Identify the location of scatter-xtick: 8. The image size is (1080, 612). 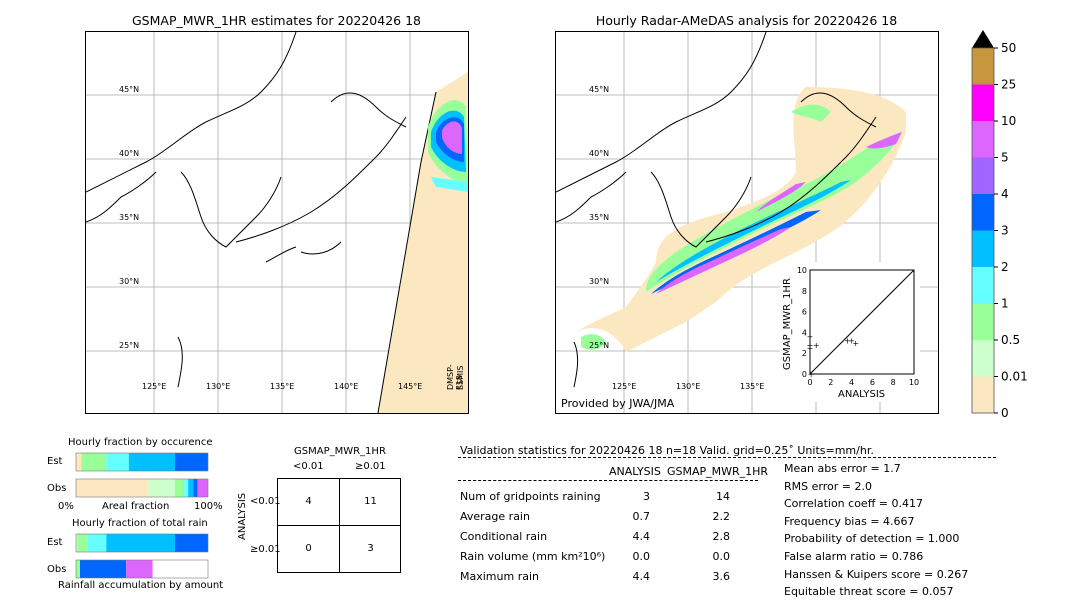
(893, 382).